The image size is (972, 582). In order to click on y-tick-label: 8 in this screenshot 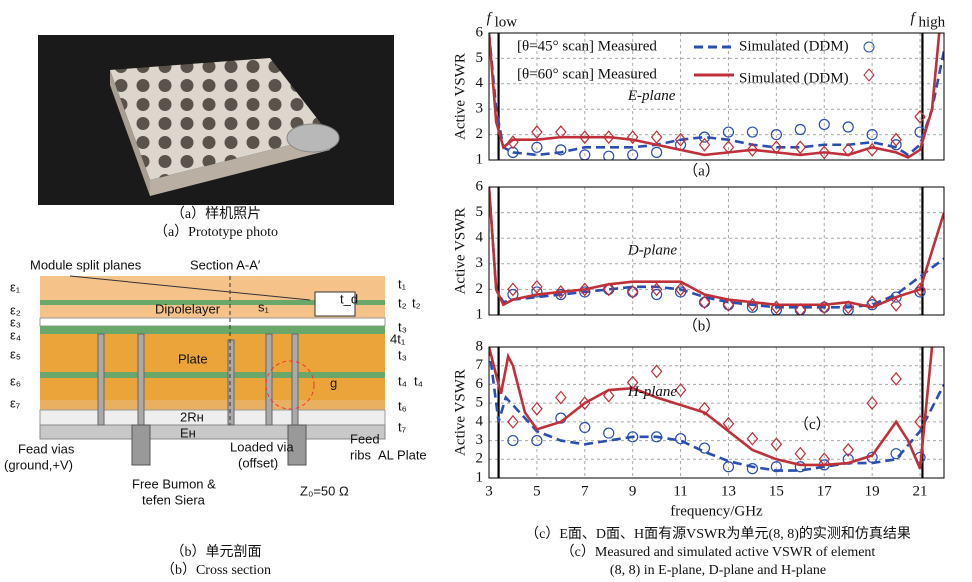, I will do `click(480, 346)`.